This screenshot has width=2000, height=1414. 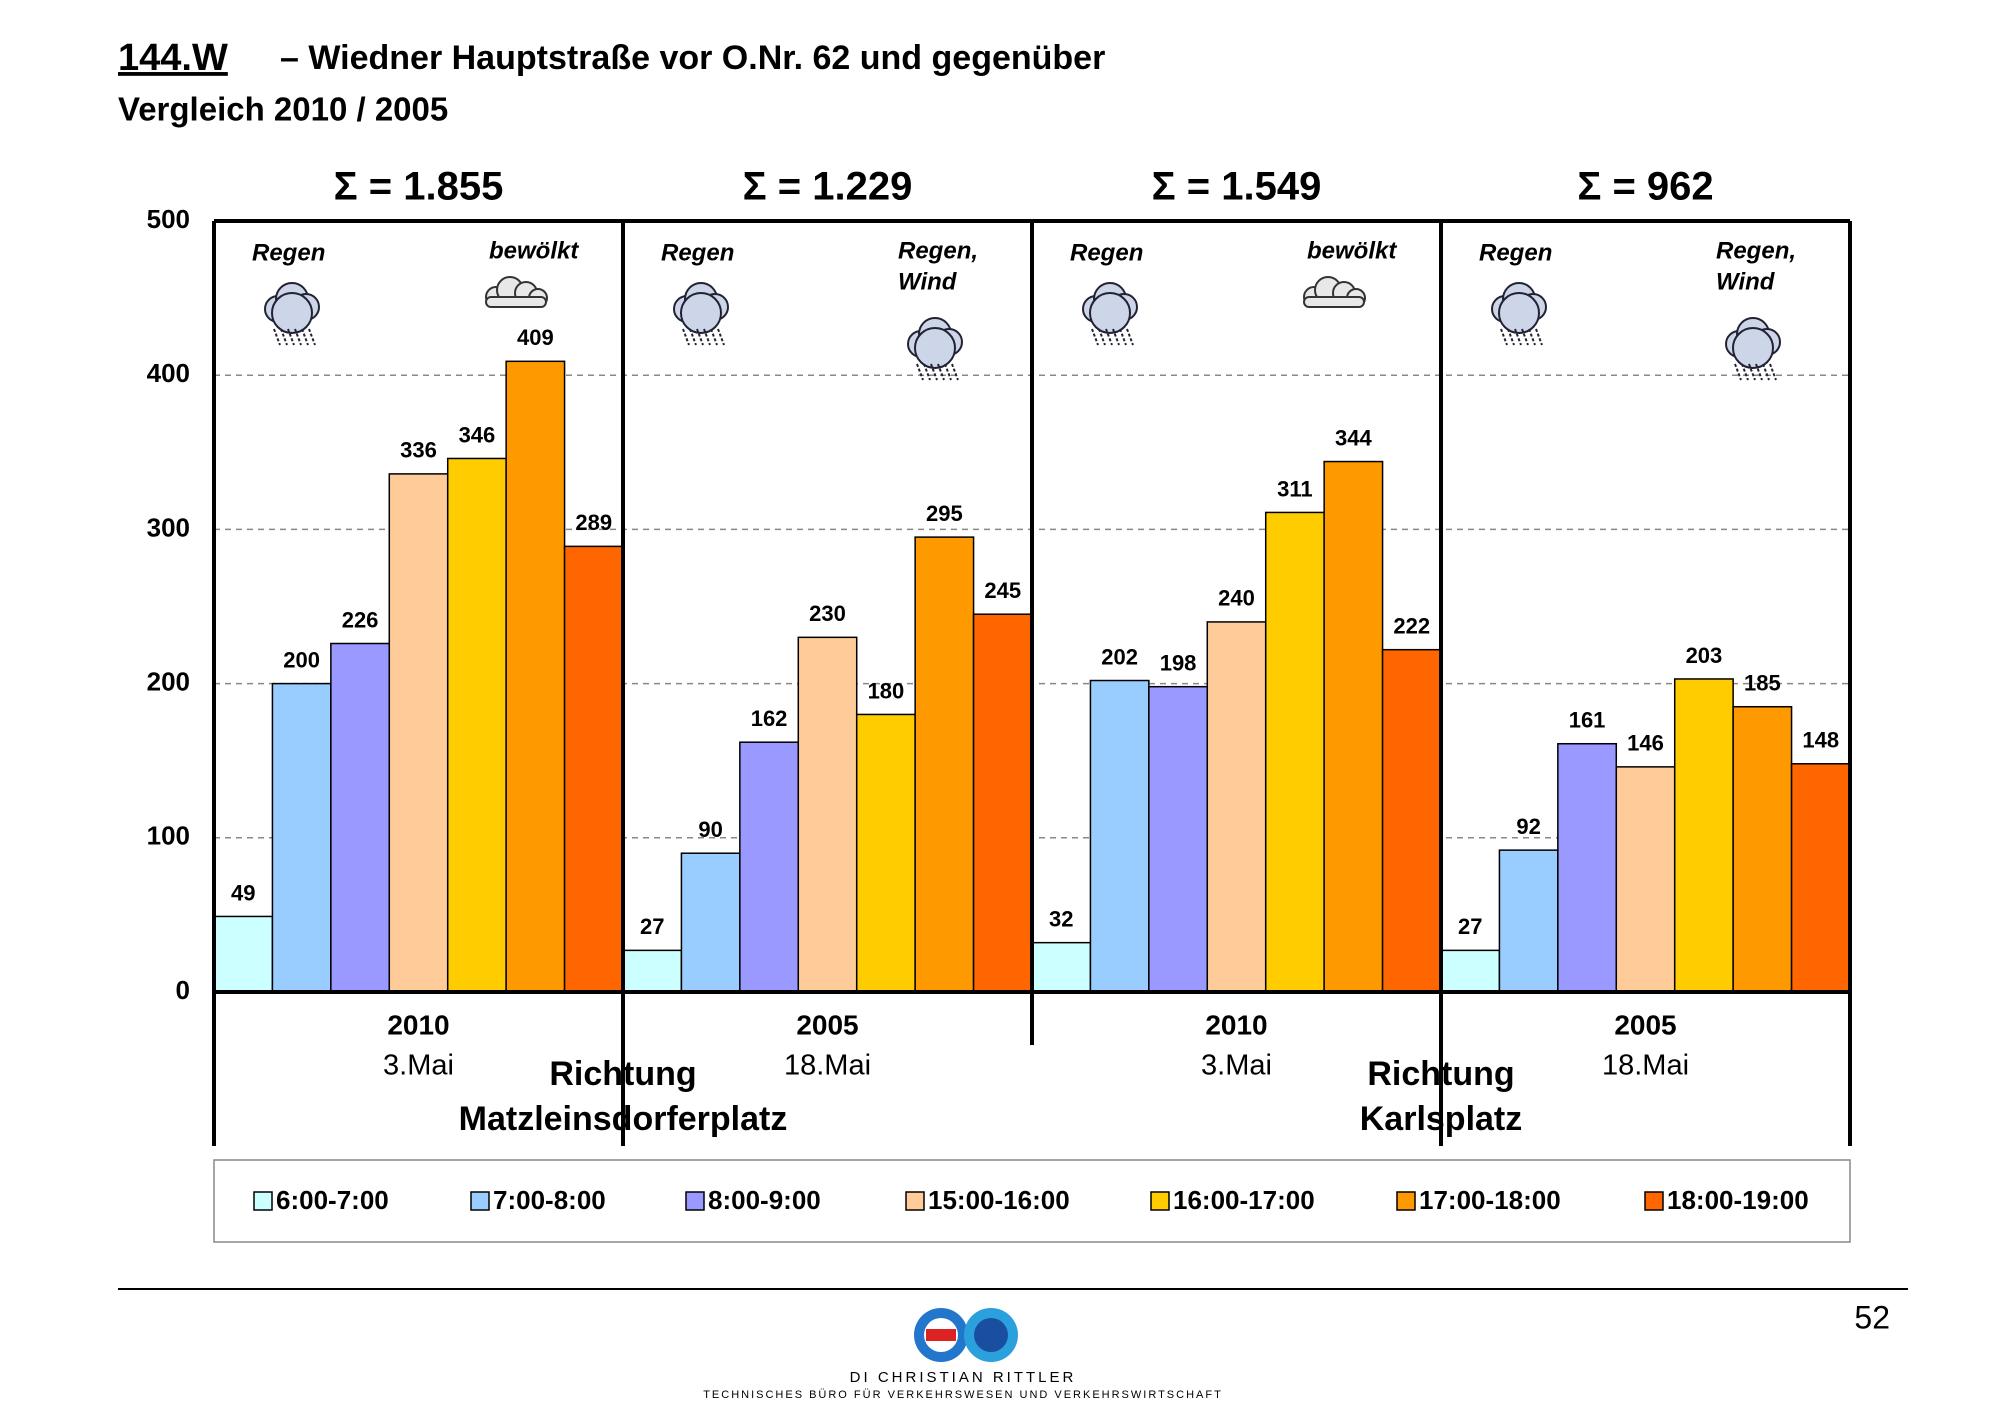 What do you see at coordinates (1820, 740) in the screenshot?
I see `value-label: 148` at bounding box center [1820, 740].